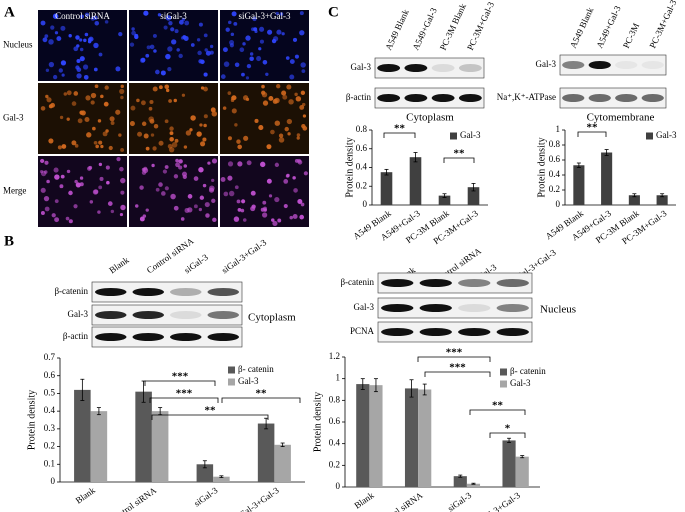 Image resolution: width=685 pixels, height=512 pixels. Describe the element at coordinates (14, 191) in the screenshot. I see `row-label: Merge` at that location.